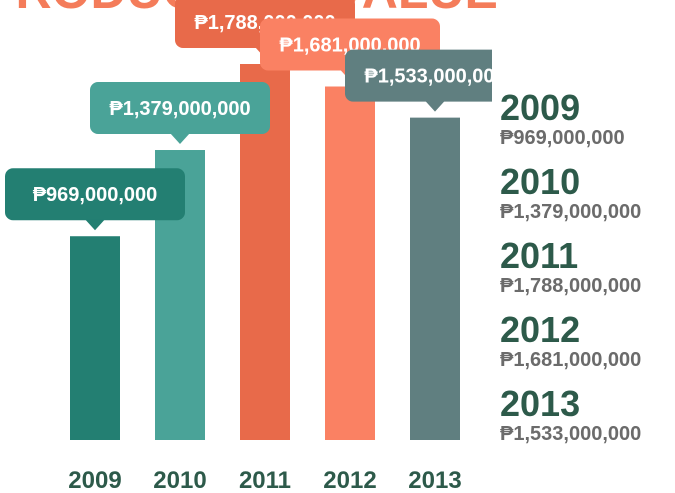 Image resolution: width=675 pixels, height=493 pixels. I want to click on legend-value: ₱969,000,000, so click(562, 138).